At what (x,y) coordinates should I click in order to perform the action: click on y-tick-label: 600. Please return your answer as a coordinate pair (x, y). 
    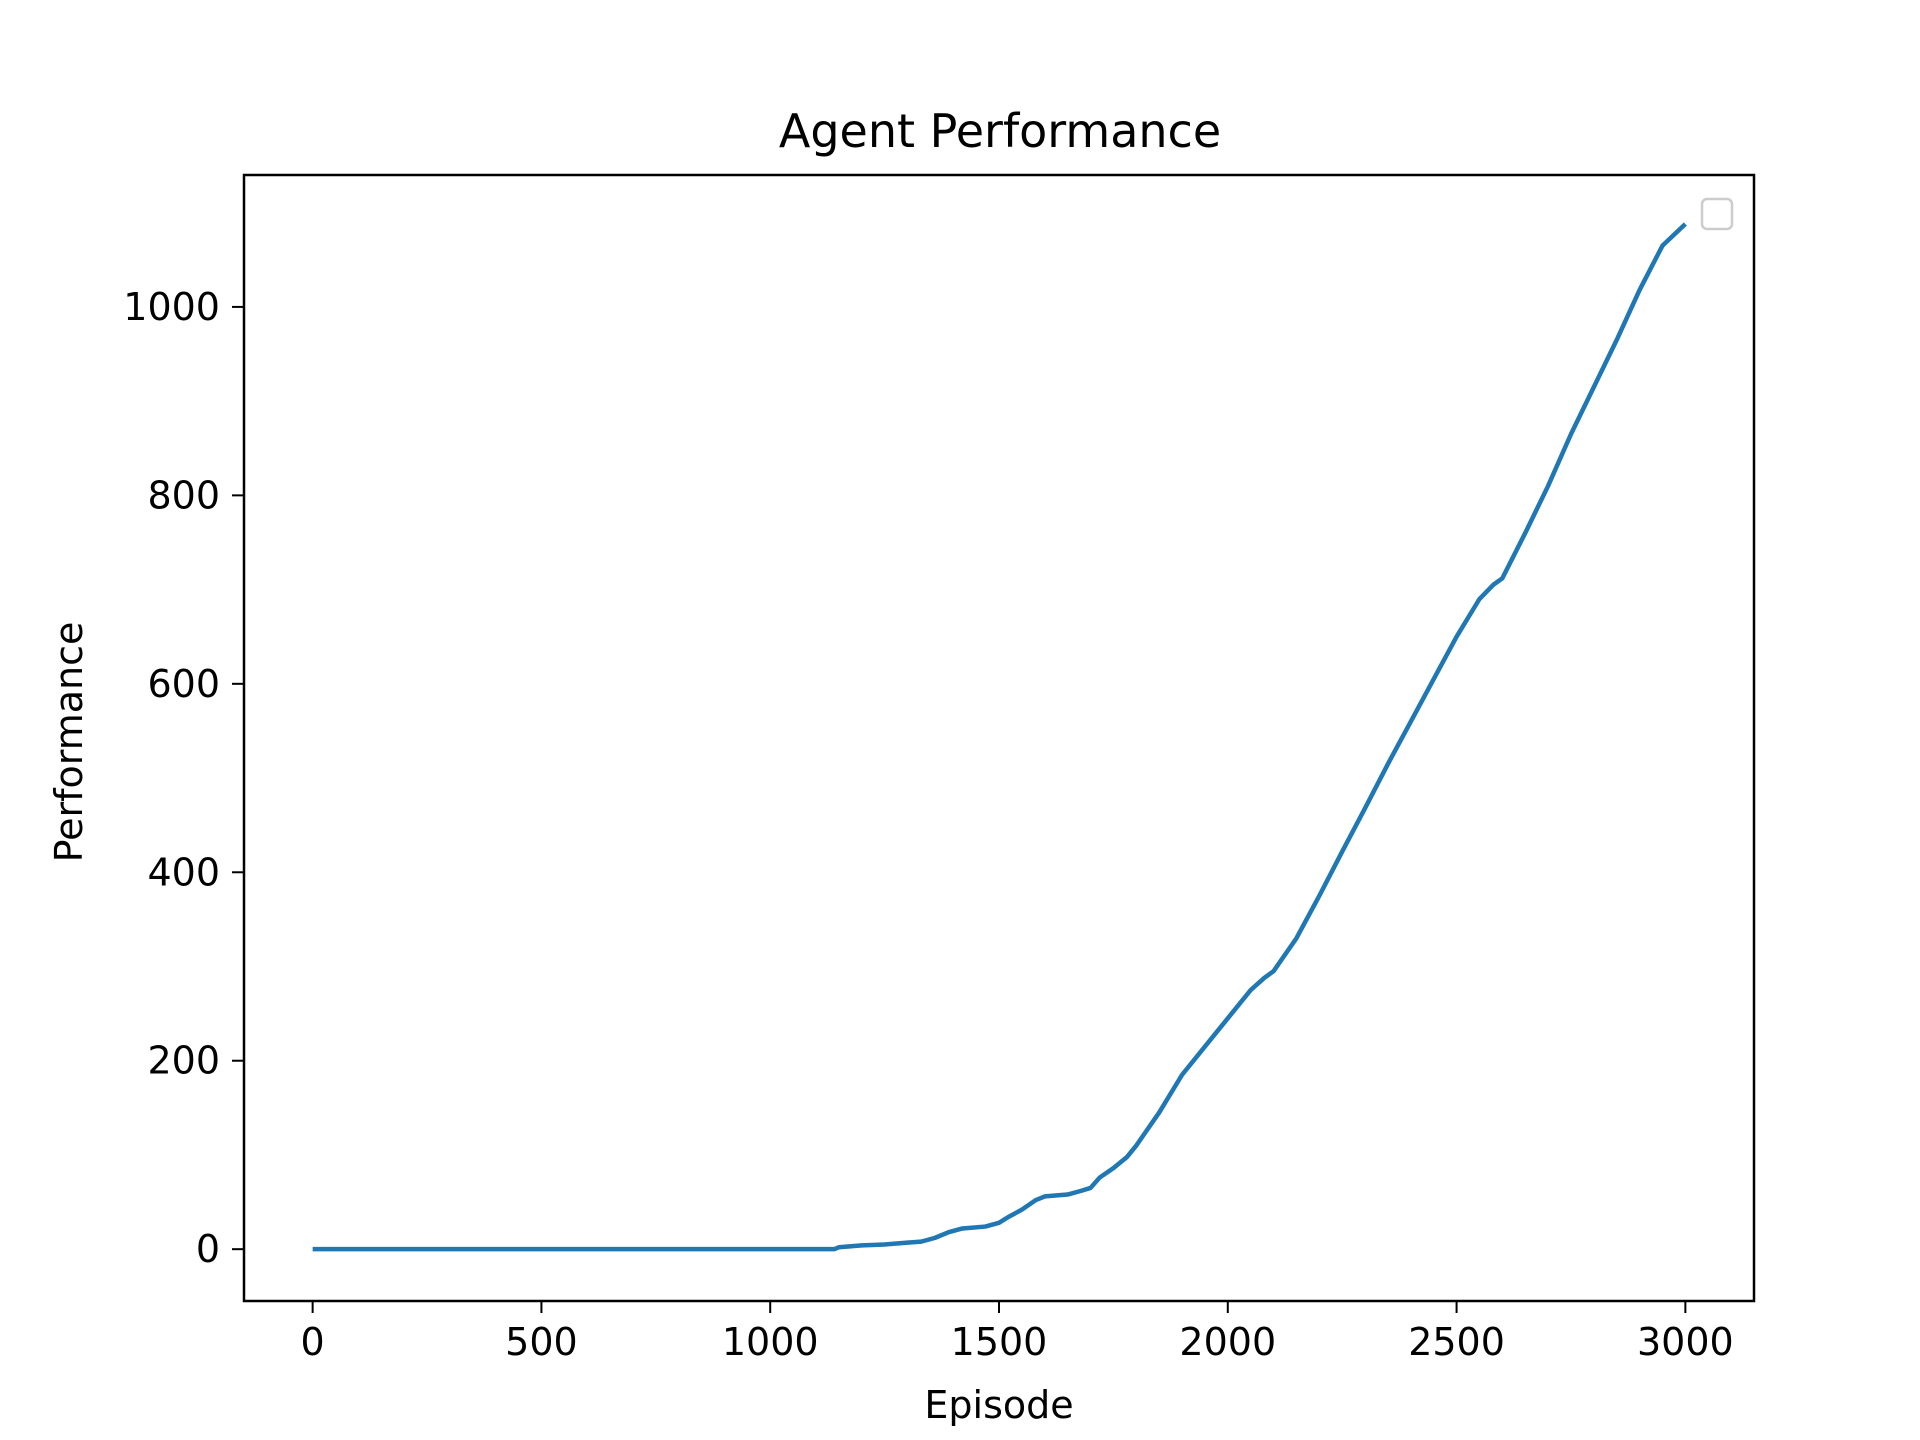
    Looking at the image, I should click on (183, 684).